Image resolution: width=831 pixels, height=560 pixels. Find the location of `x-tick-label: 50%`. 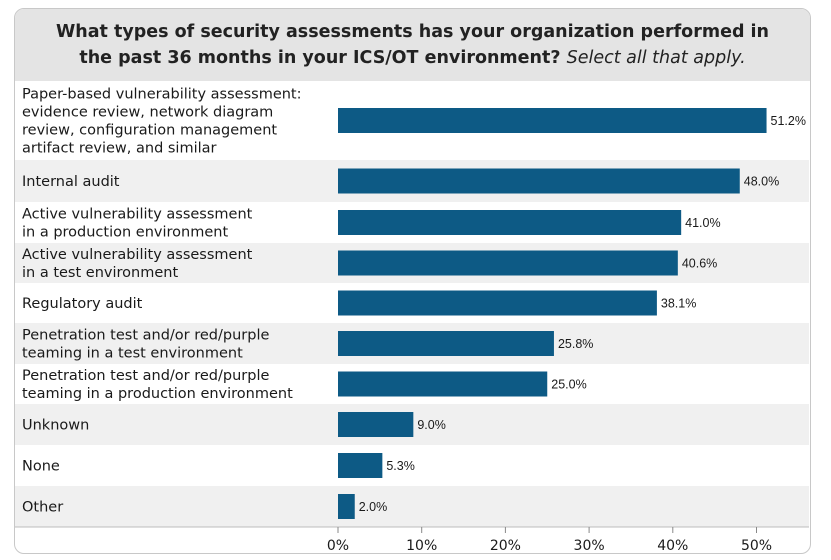

x-tick-label: 50% is located at coordinates (756, 546).